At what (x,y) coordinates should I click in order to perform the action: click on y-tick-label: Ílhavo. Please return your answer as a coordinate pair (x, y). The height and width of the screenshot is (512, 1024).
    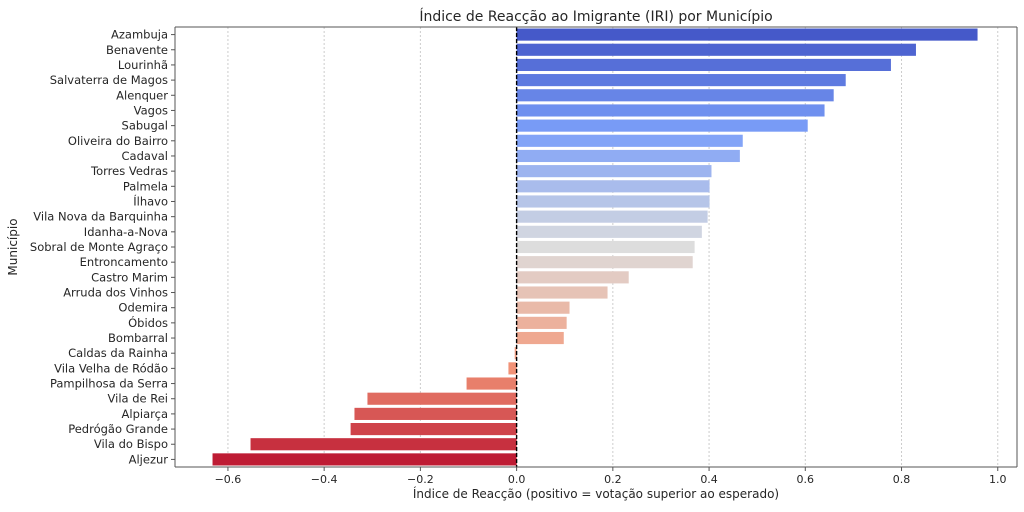
    Looking at the image, I should click on (150, 200).